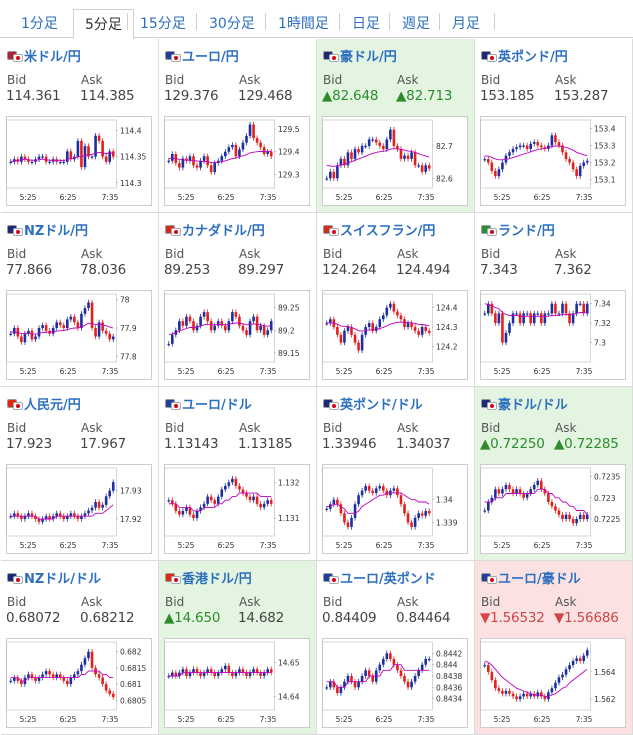 This screenshot has height=735, width=633. What do you see at coordinates (395, 335) in the screenshot?
I see `price-chart: 124.4 124.3 124.2 5:25 6:25 7:35` at bounding box center [395, 335].